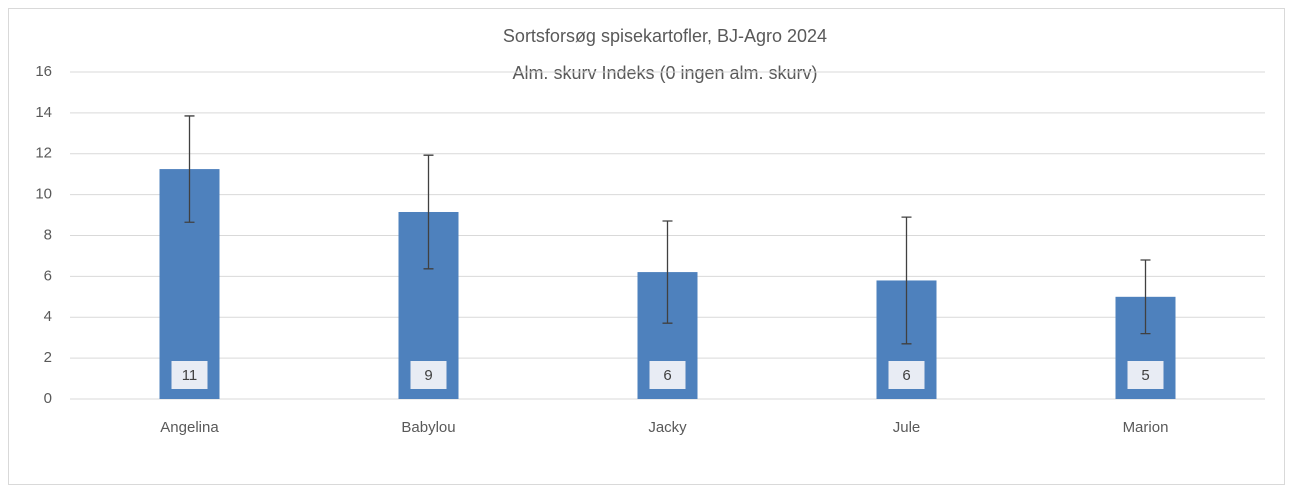 The height and width of the screenshot is (486, 1290). What do you see at coordinates (428, 427) in the screenshot?
I see `x-tick-label: Babylou` at bounding box center [428, 427].